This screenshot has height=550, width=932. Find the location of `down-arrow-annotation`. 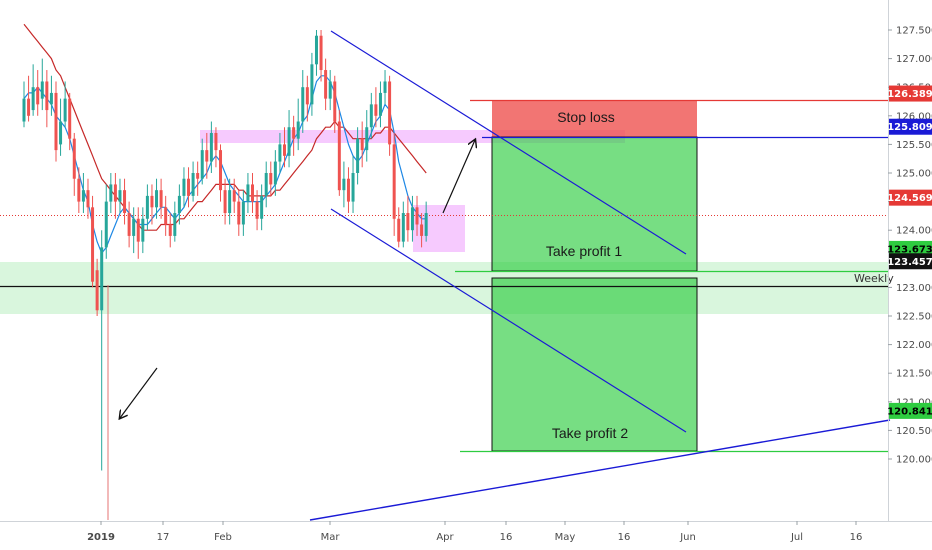

down-arrow-annotation is located at coordinates (139, 392).